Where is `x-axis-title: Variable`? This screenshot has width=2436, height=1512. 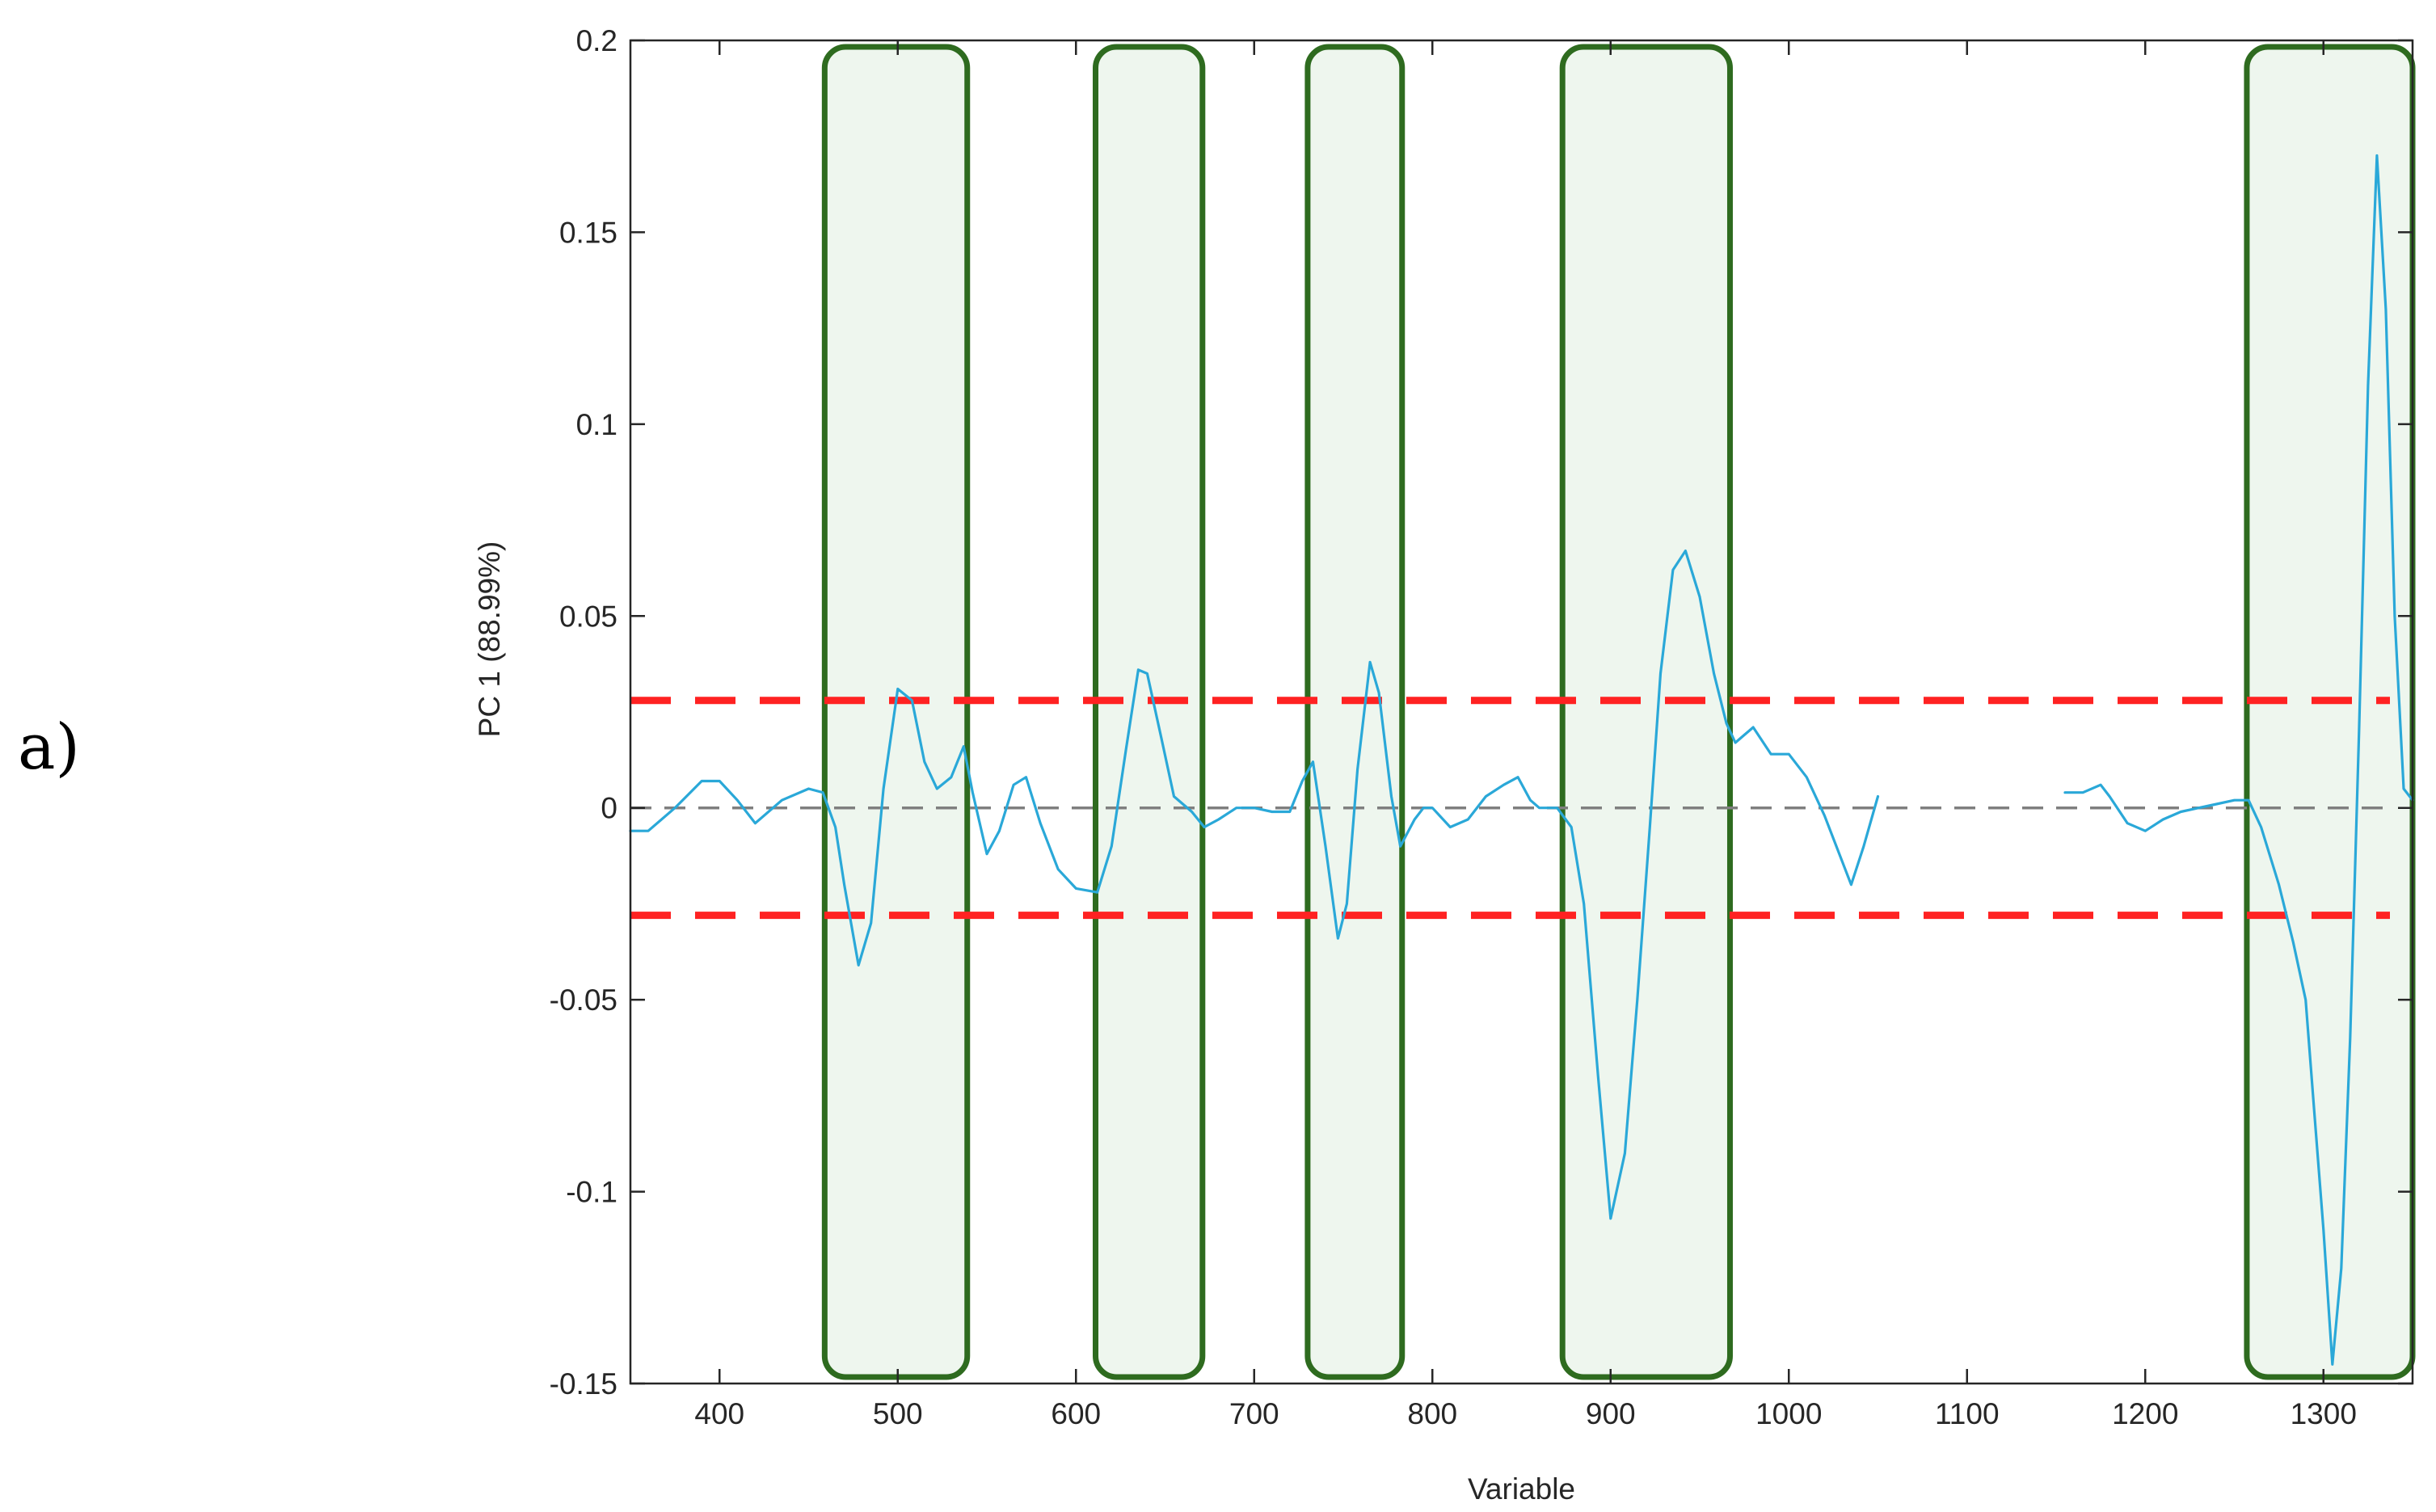 x-axis-title: Variable is located at coordinates (1521, 1489).